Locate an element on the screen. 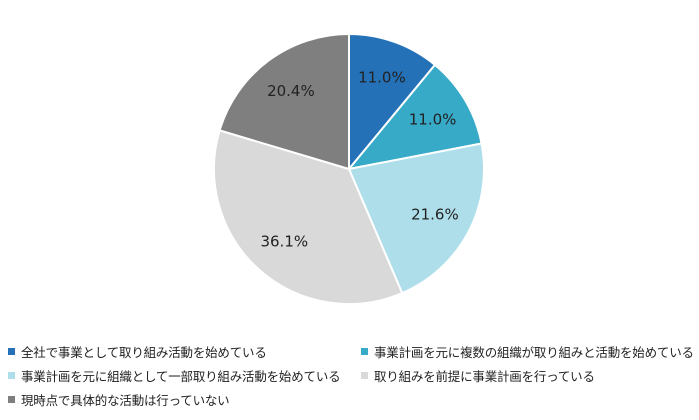 This screenshot has width=699, height=420. legend-item-1: 全社で事業として取り組み活動を始めている is located at coordinates (137, 351).